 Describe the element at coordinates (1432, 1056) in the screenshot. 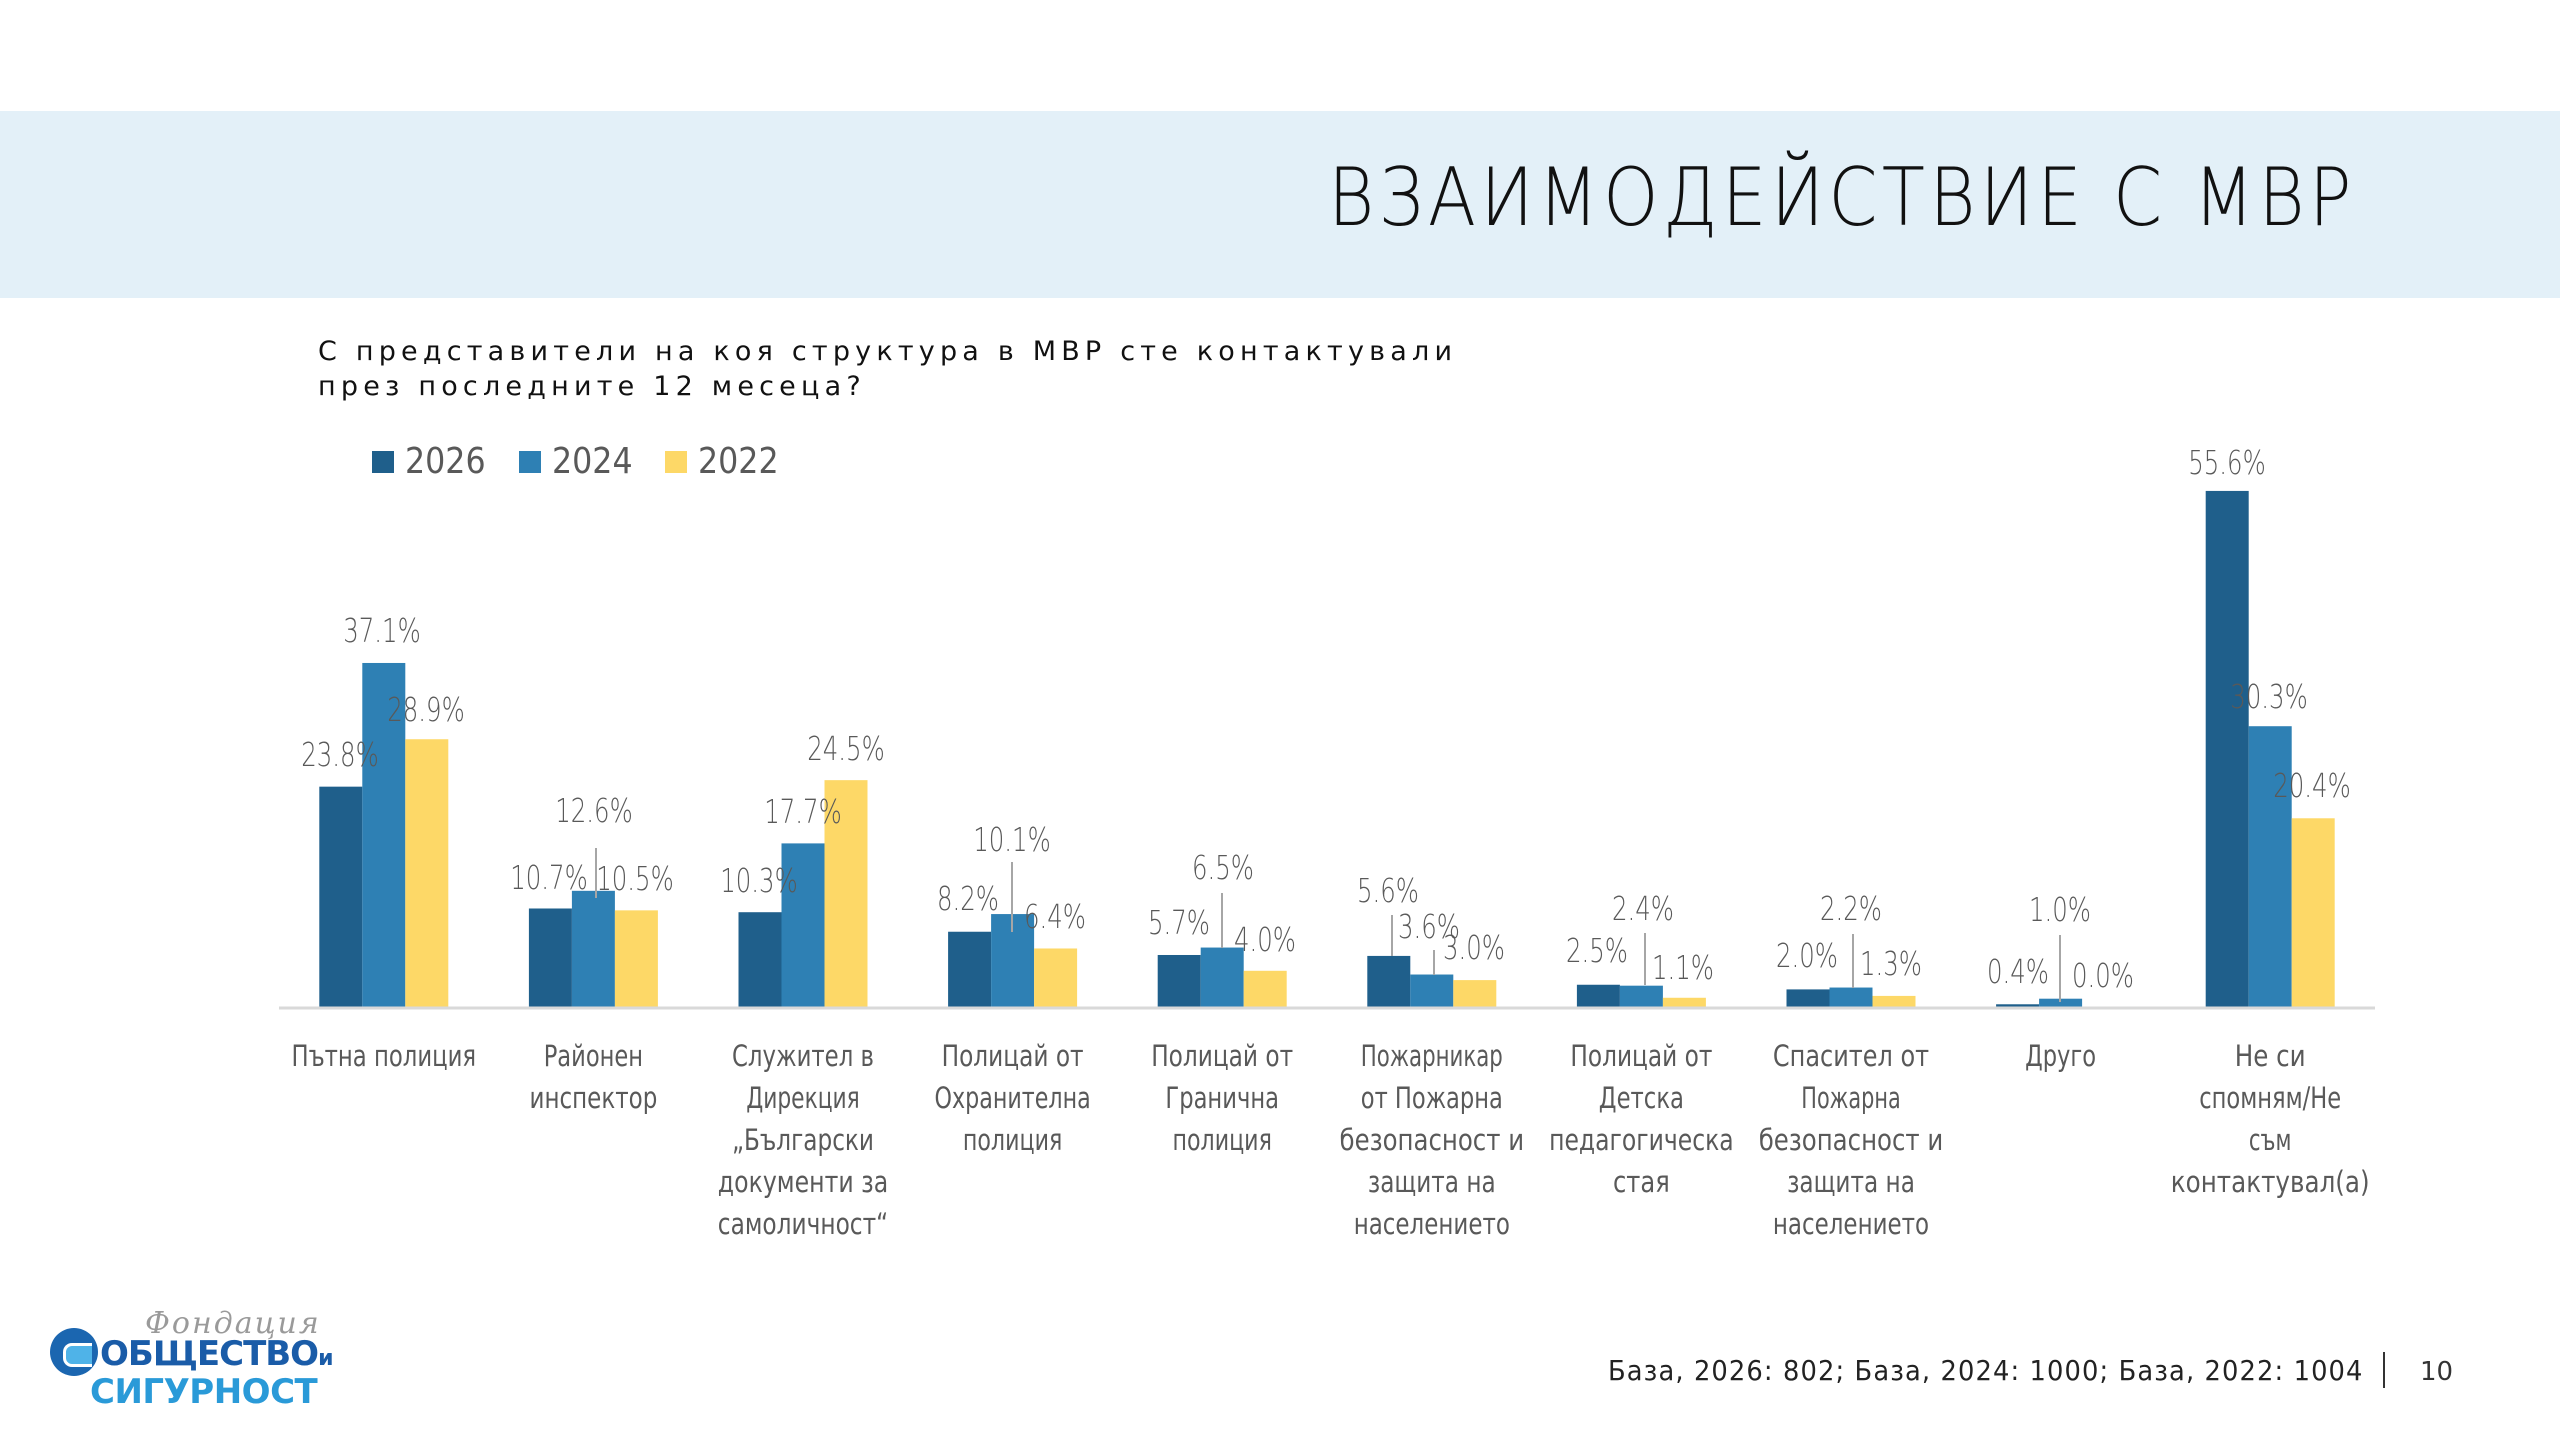

I see `category-label-line: Пожарникар` at that location.